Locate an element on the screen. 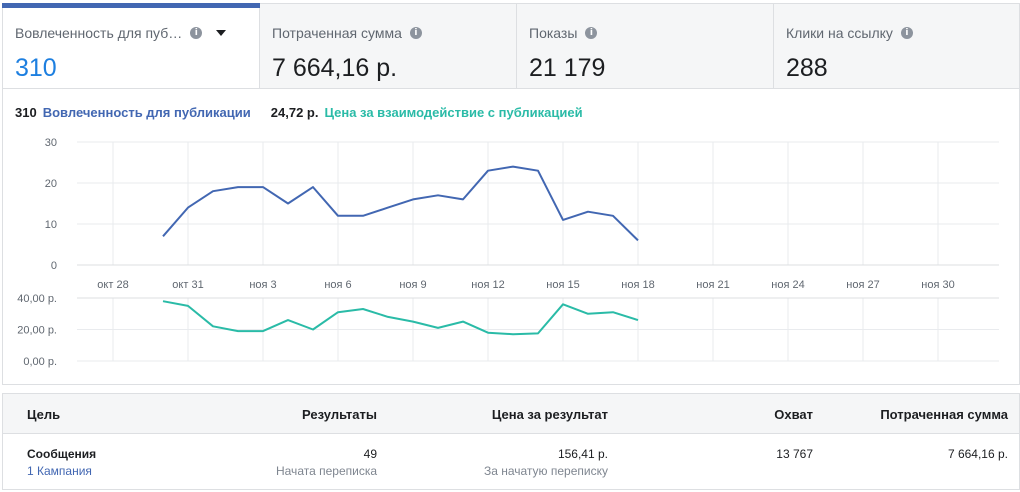 This screenshot has width=1020, height=492. tab-link-clicks: Клики на ссылку i 288 is located at coordinates (896, 46).